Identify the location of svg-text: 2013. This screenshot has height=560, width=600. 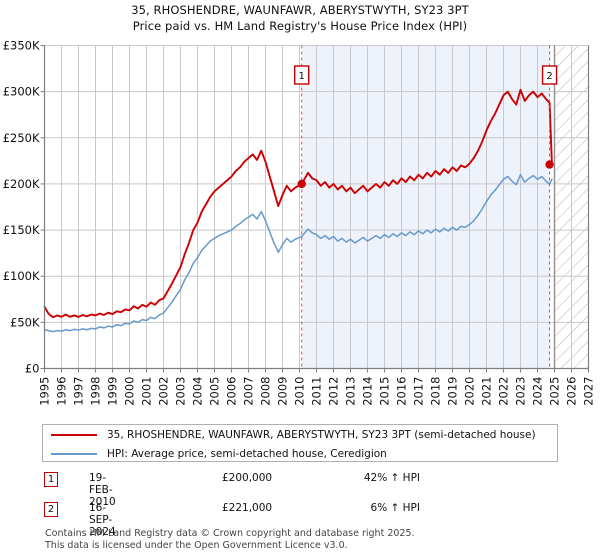
(351, 391).